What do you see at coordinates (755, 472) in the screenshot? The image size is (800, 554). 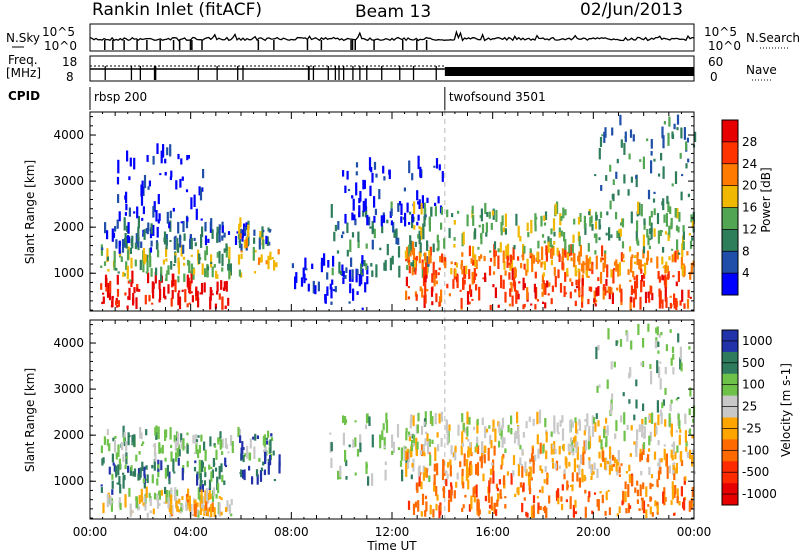 I see `colorbar-tick-label: -500` at bounding box center [755, 472].